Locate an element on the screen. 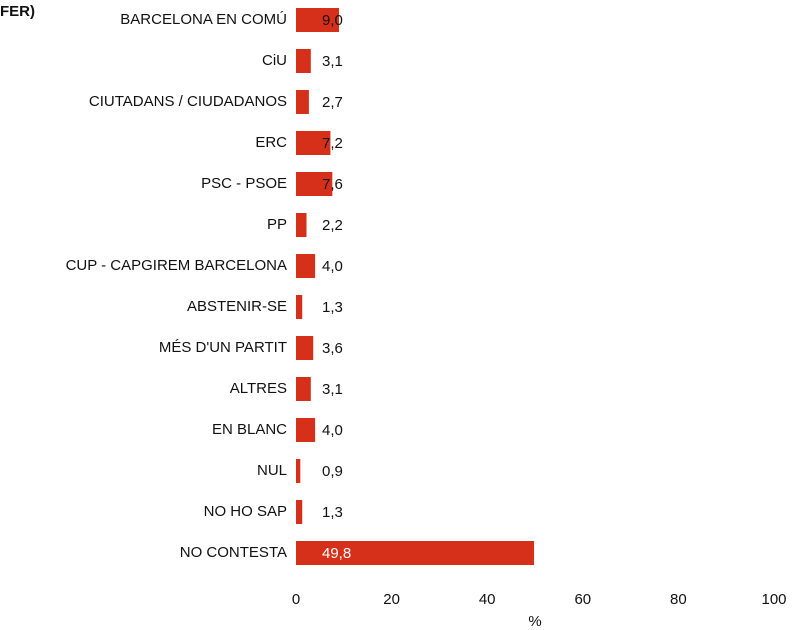 Image resolution: width=796 pixels, height=630 pixels. category-label: PSC - PSOE is located at coordinates (244, 183).